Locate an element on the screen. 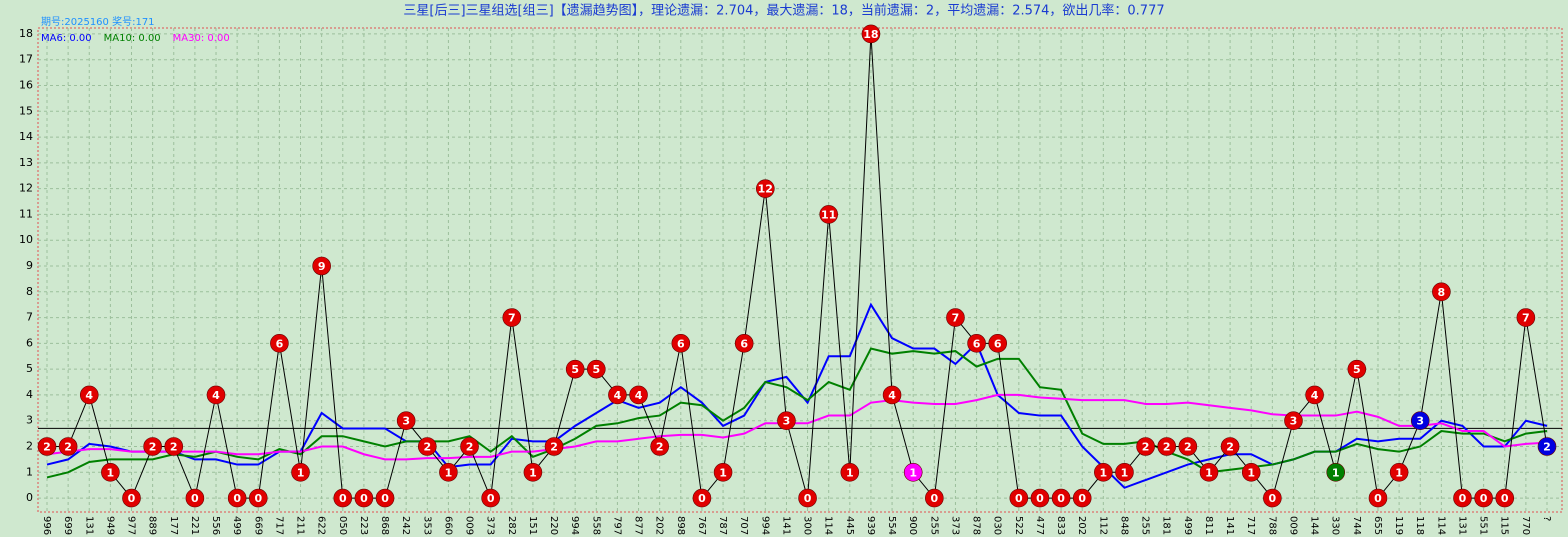 The width and height of the screenshot is (1568, 537). x-tick-label: 282 is located at coordinates (511, 525).